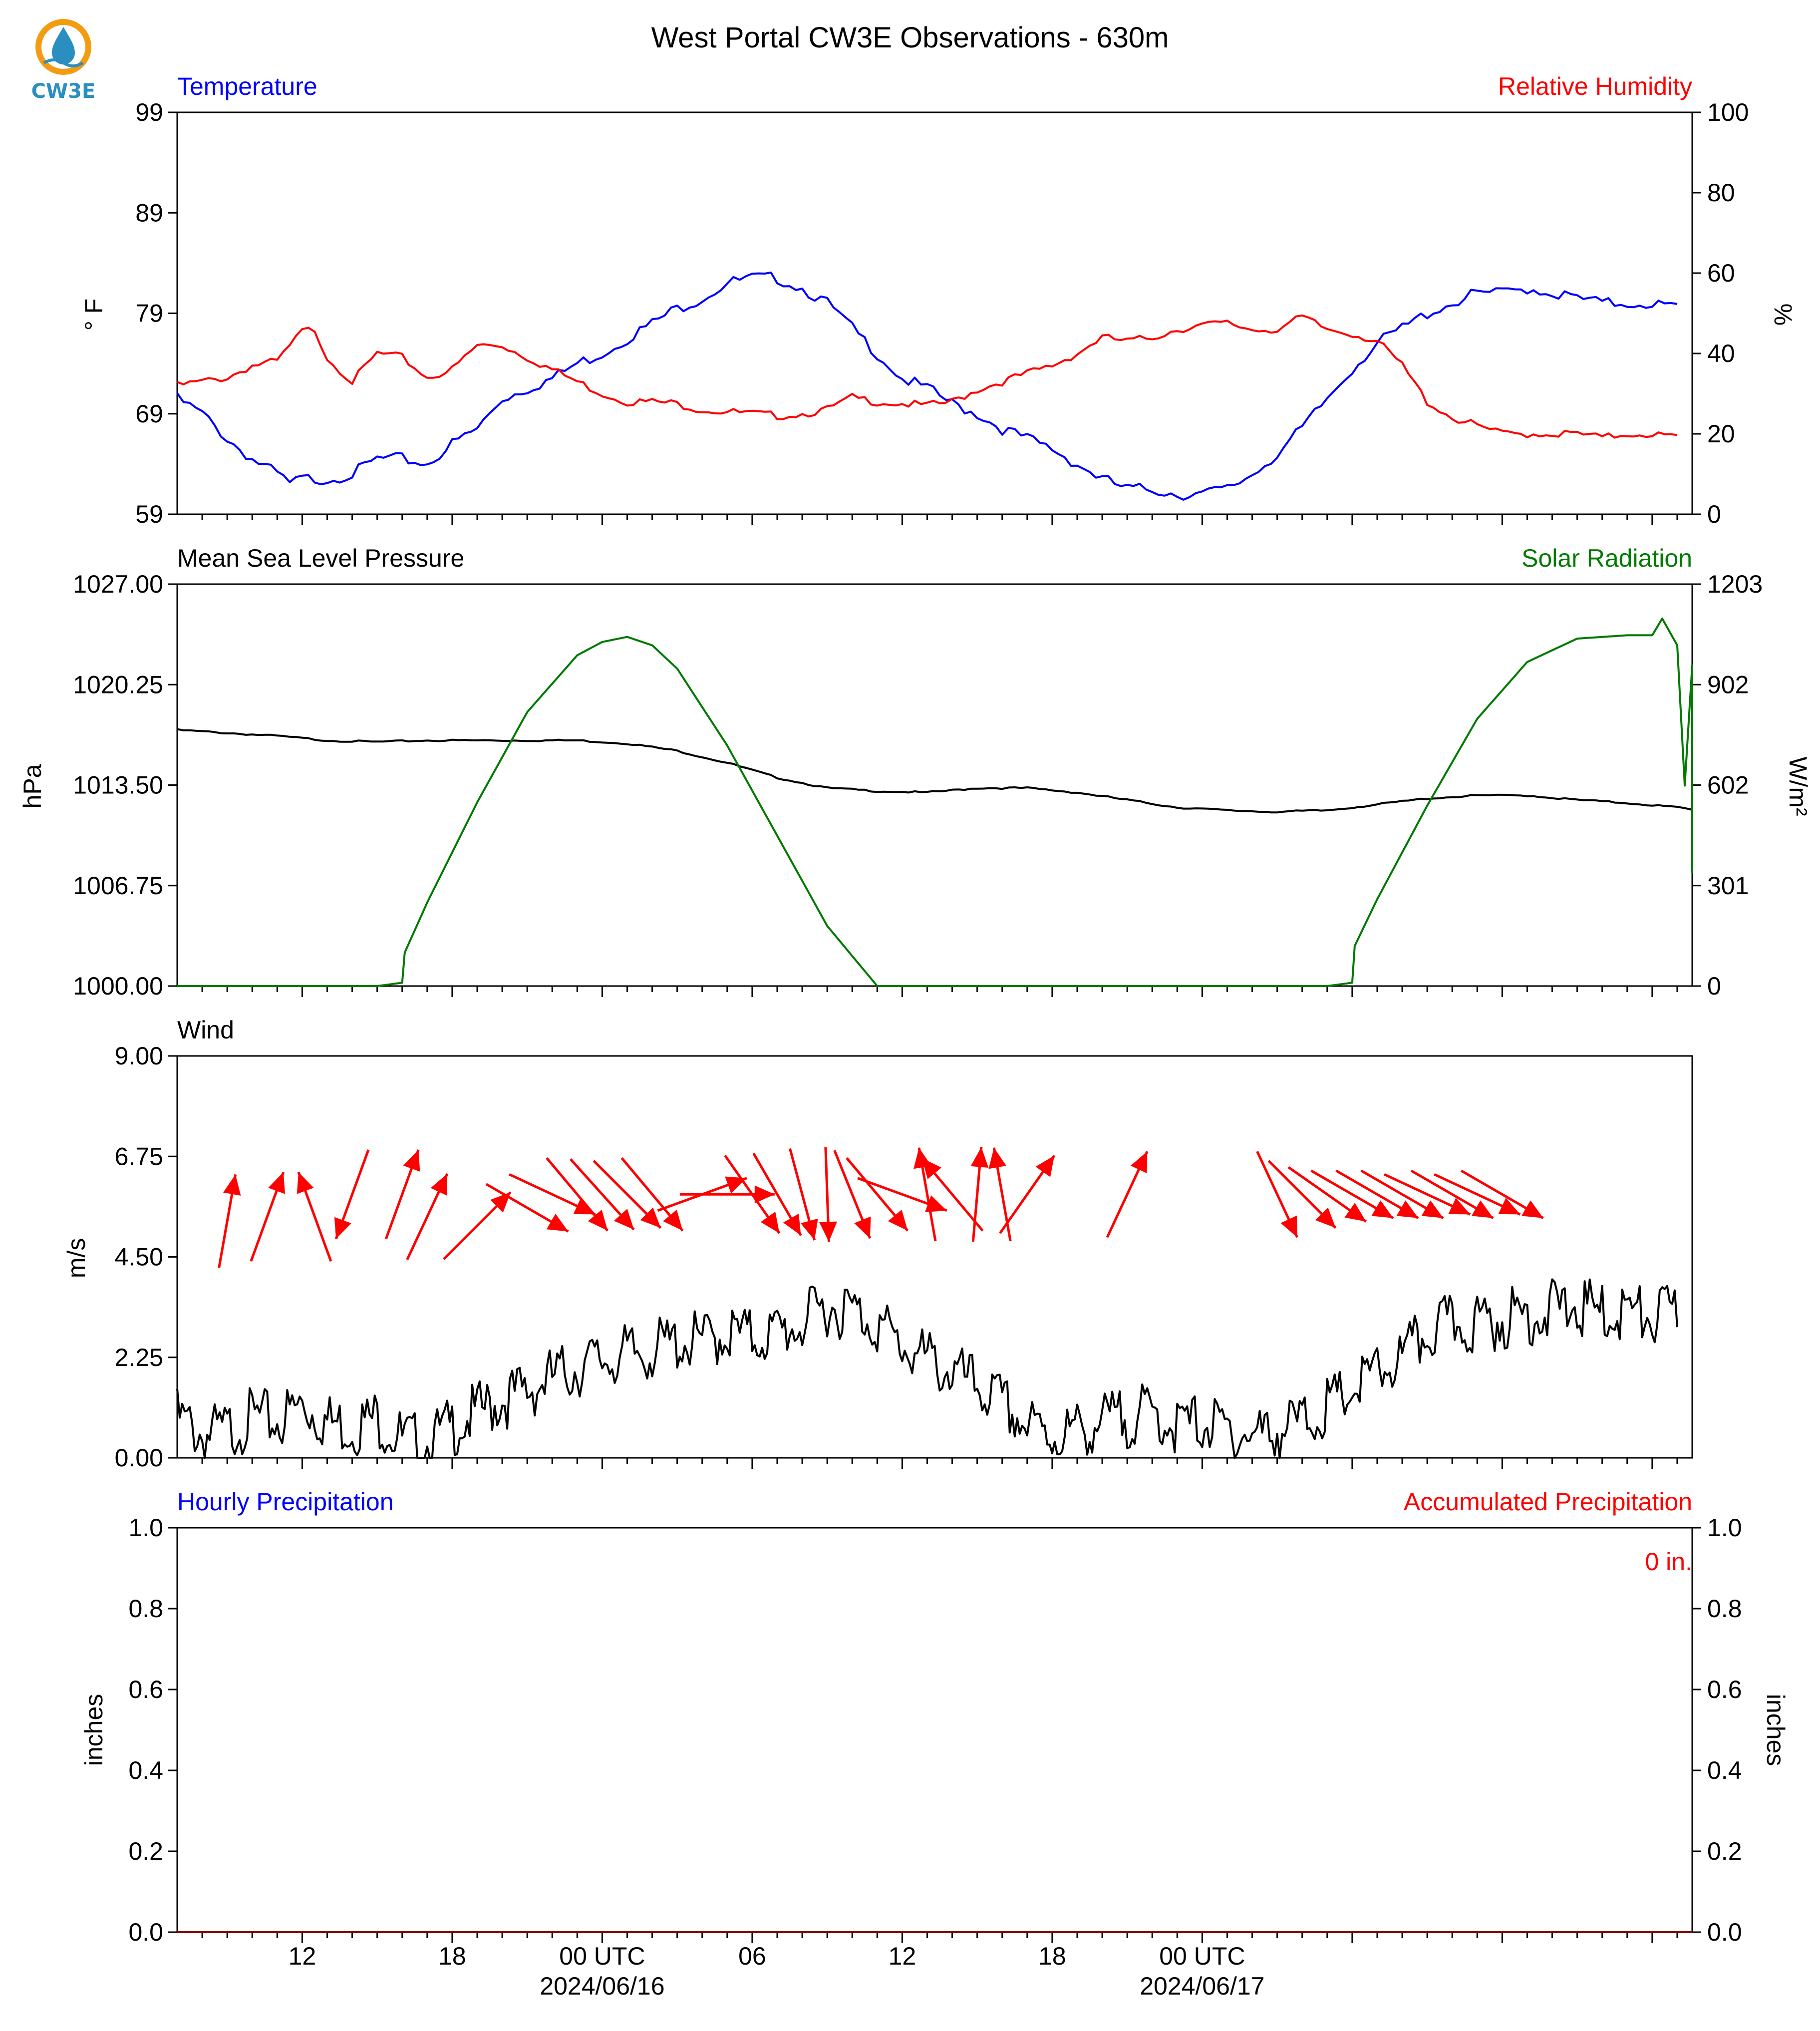 This screenshot has width=1820, height=2031. What do you see at coordinates (139, 1056) in the screenshot?
I see `y-tick-label: 9.00` at bounding box center [139, 1056].